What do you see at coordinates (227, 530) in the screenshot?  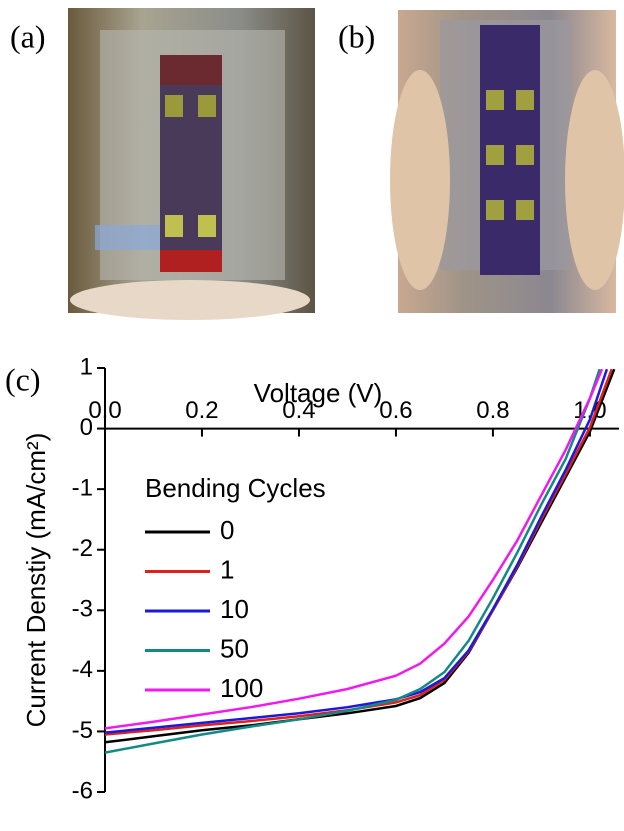 I see `legend-label: 0` at bounding box center [227, 530].